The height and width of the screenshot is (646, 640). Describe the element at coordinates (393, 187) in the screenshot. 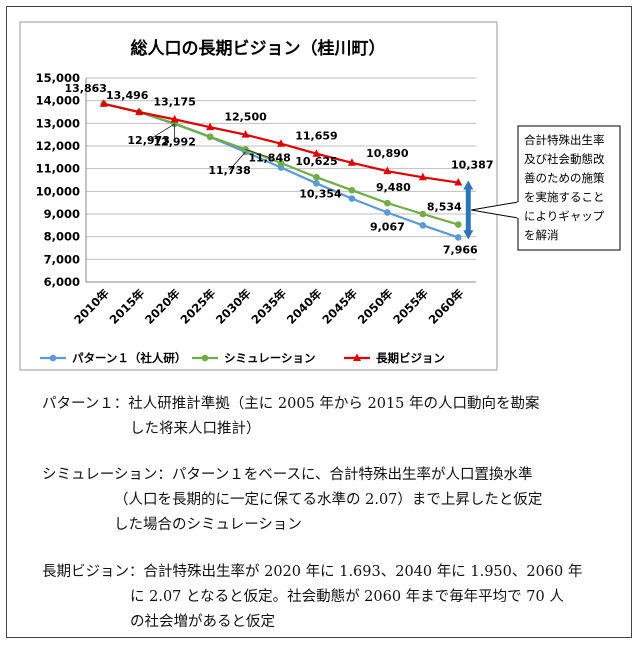

I see `data-label: 9,480` at that location.